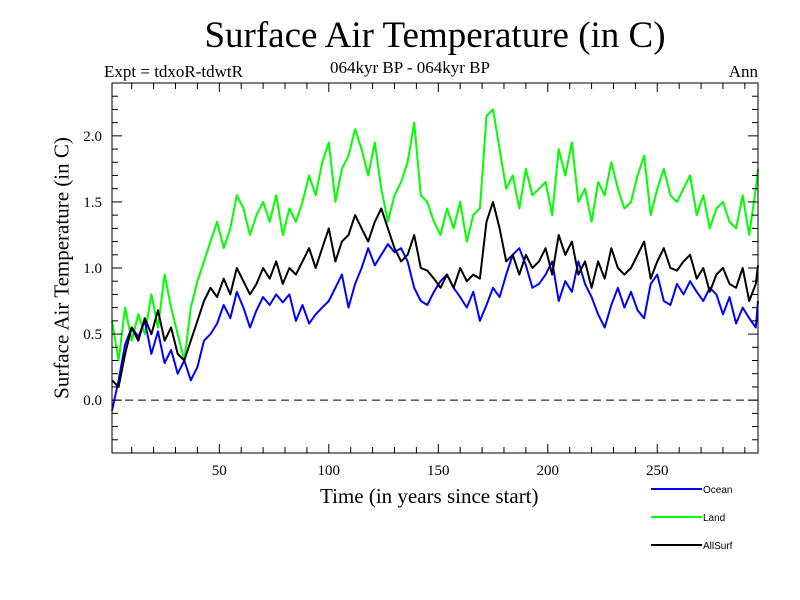  What do you see at coordinates (435, 35) in the screenshot?
I see `chart-title: Surface Air Temperature (in C)` at bounding box center [435, 35].